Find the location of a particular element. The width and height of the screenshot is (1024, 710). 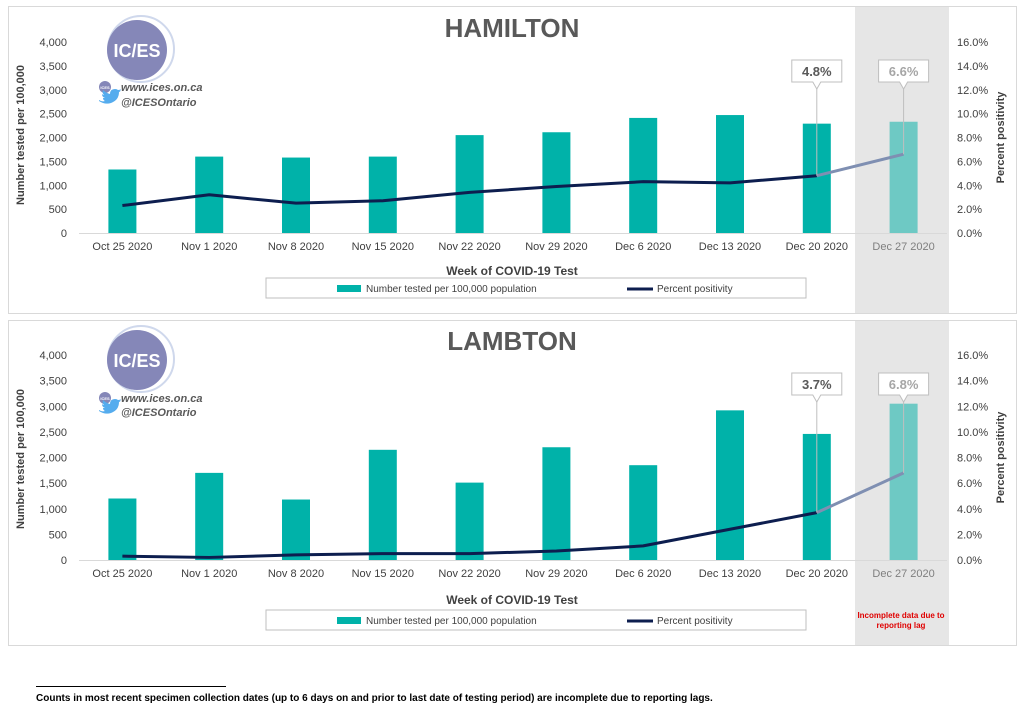

y2-tick-label: 4.0% is located at coordinates (969, 510).